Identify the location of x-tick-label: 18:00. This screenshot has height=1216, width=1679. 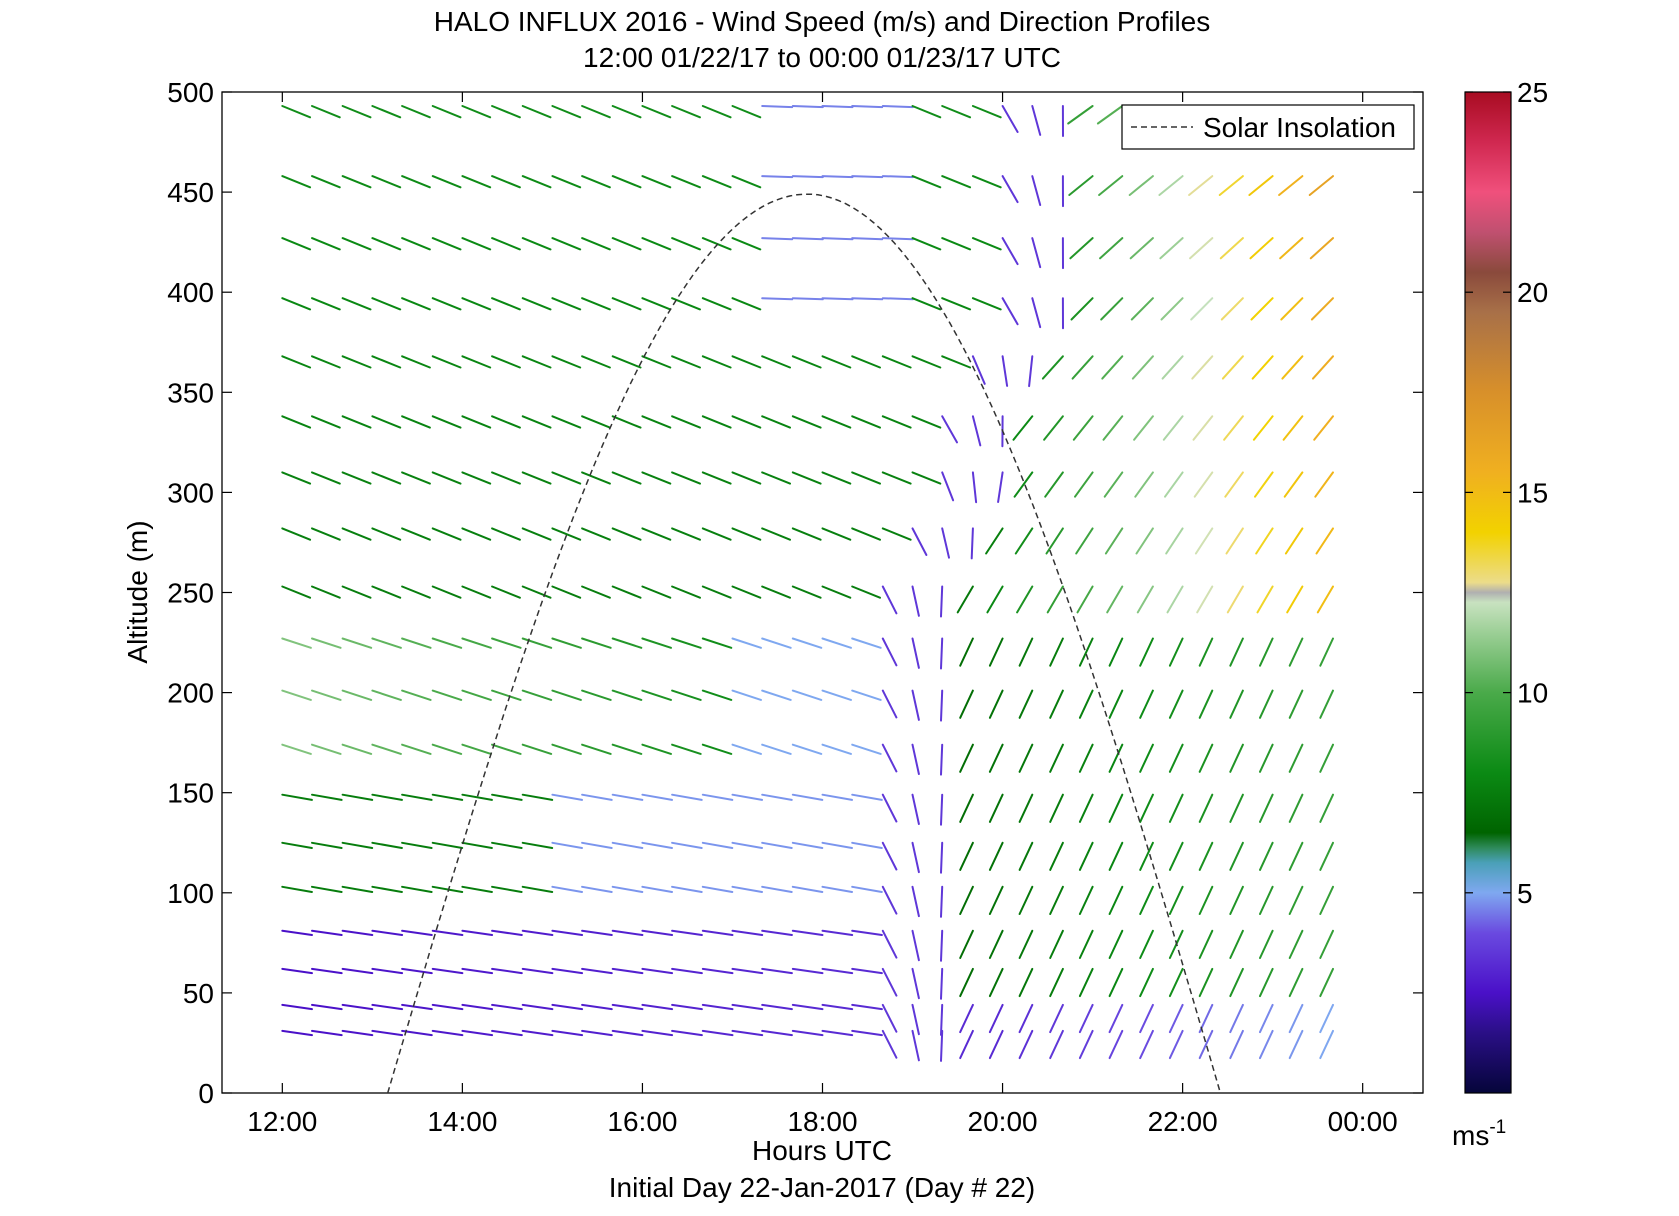
(822, 1121).